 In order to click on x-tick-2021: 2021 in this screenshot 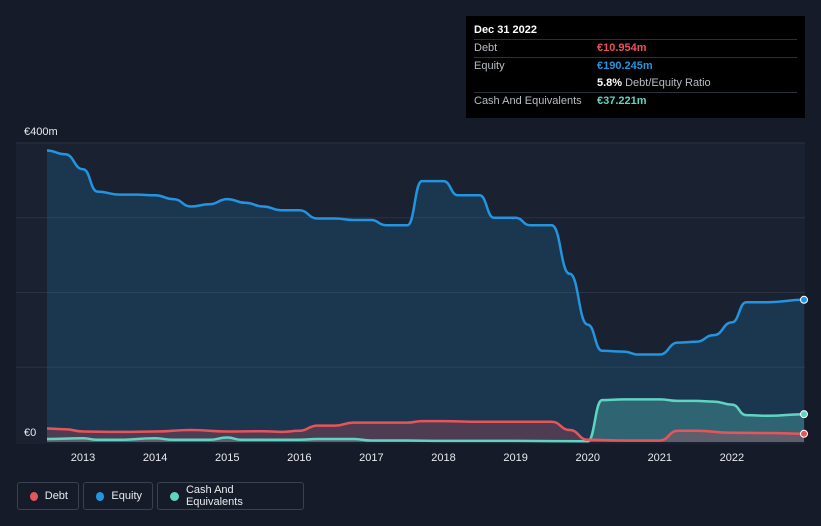, I will do `click(660, 458)`.